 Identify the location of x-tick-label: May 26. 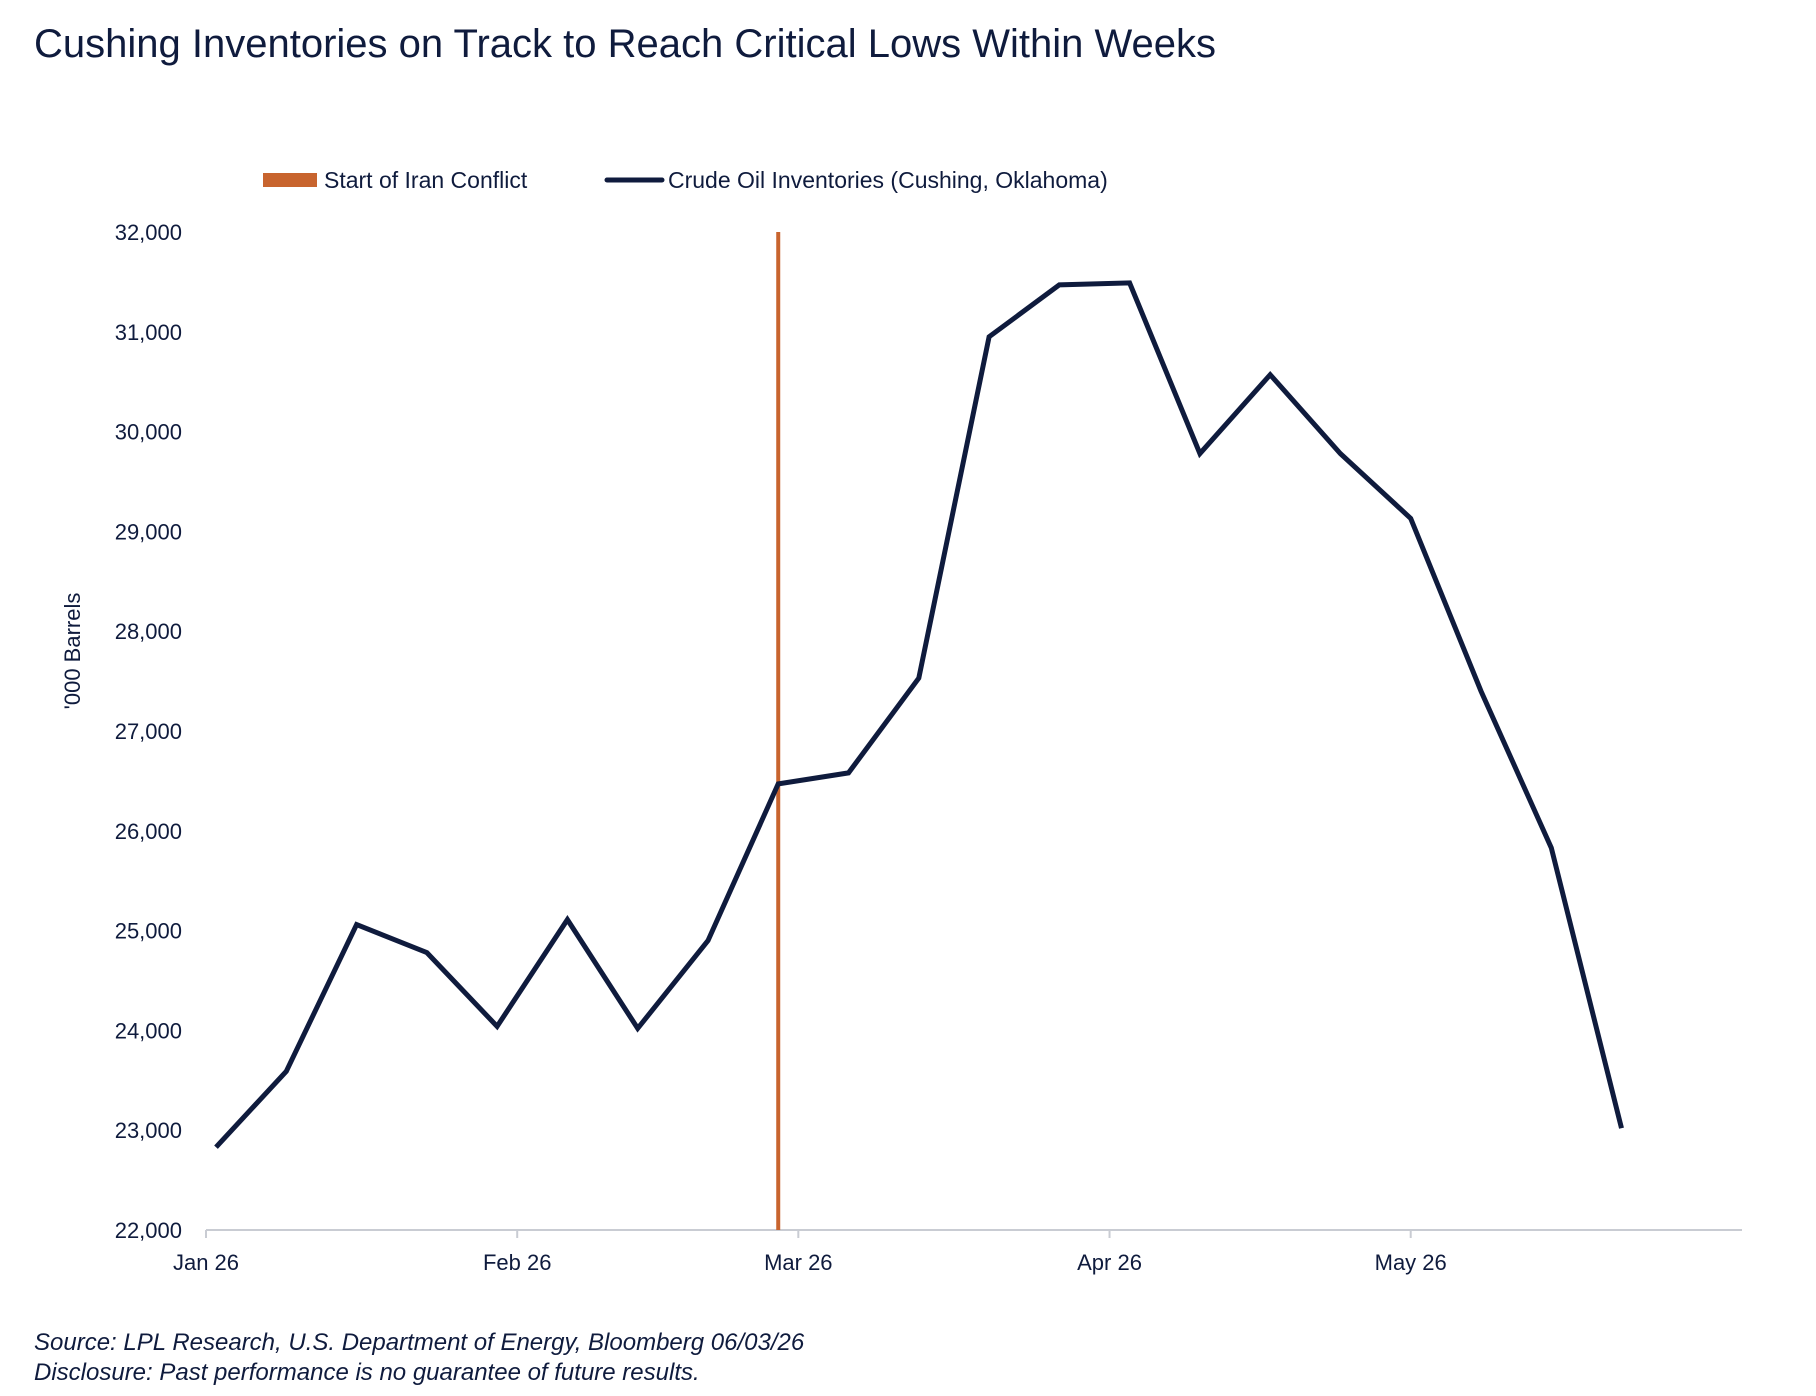
(1411, 1262).